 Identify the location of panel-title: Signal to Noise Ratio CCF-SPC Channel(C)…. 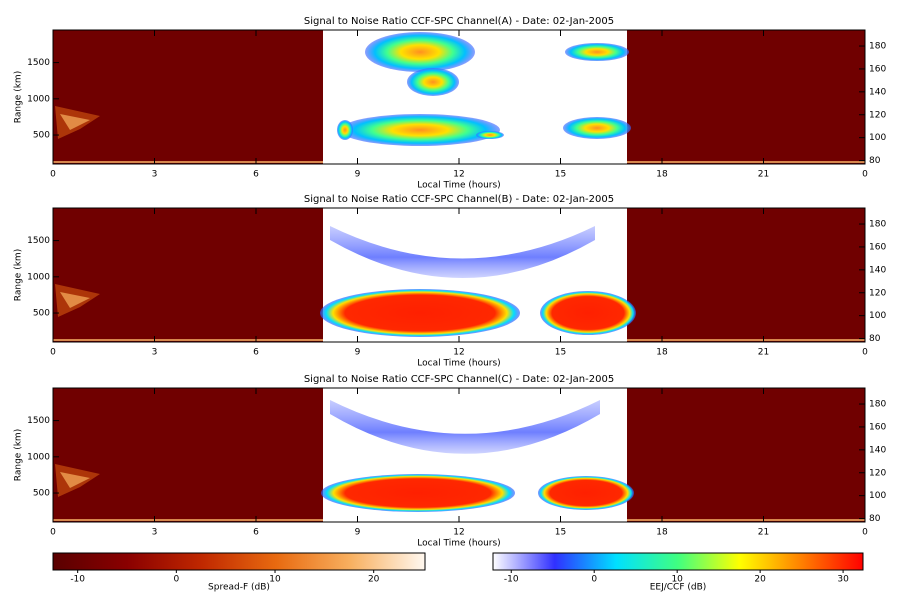
(459, 379).